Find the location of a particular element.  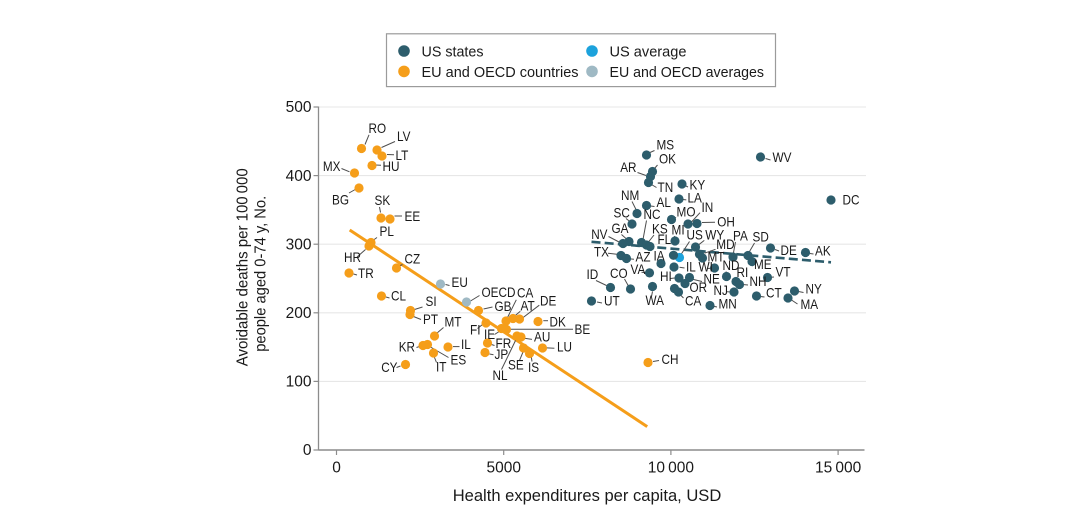

svg-text: TX is located at coordinates (602, 252).